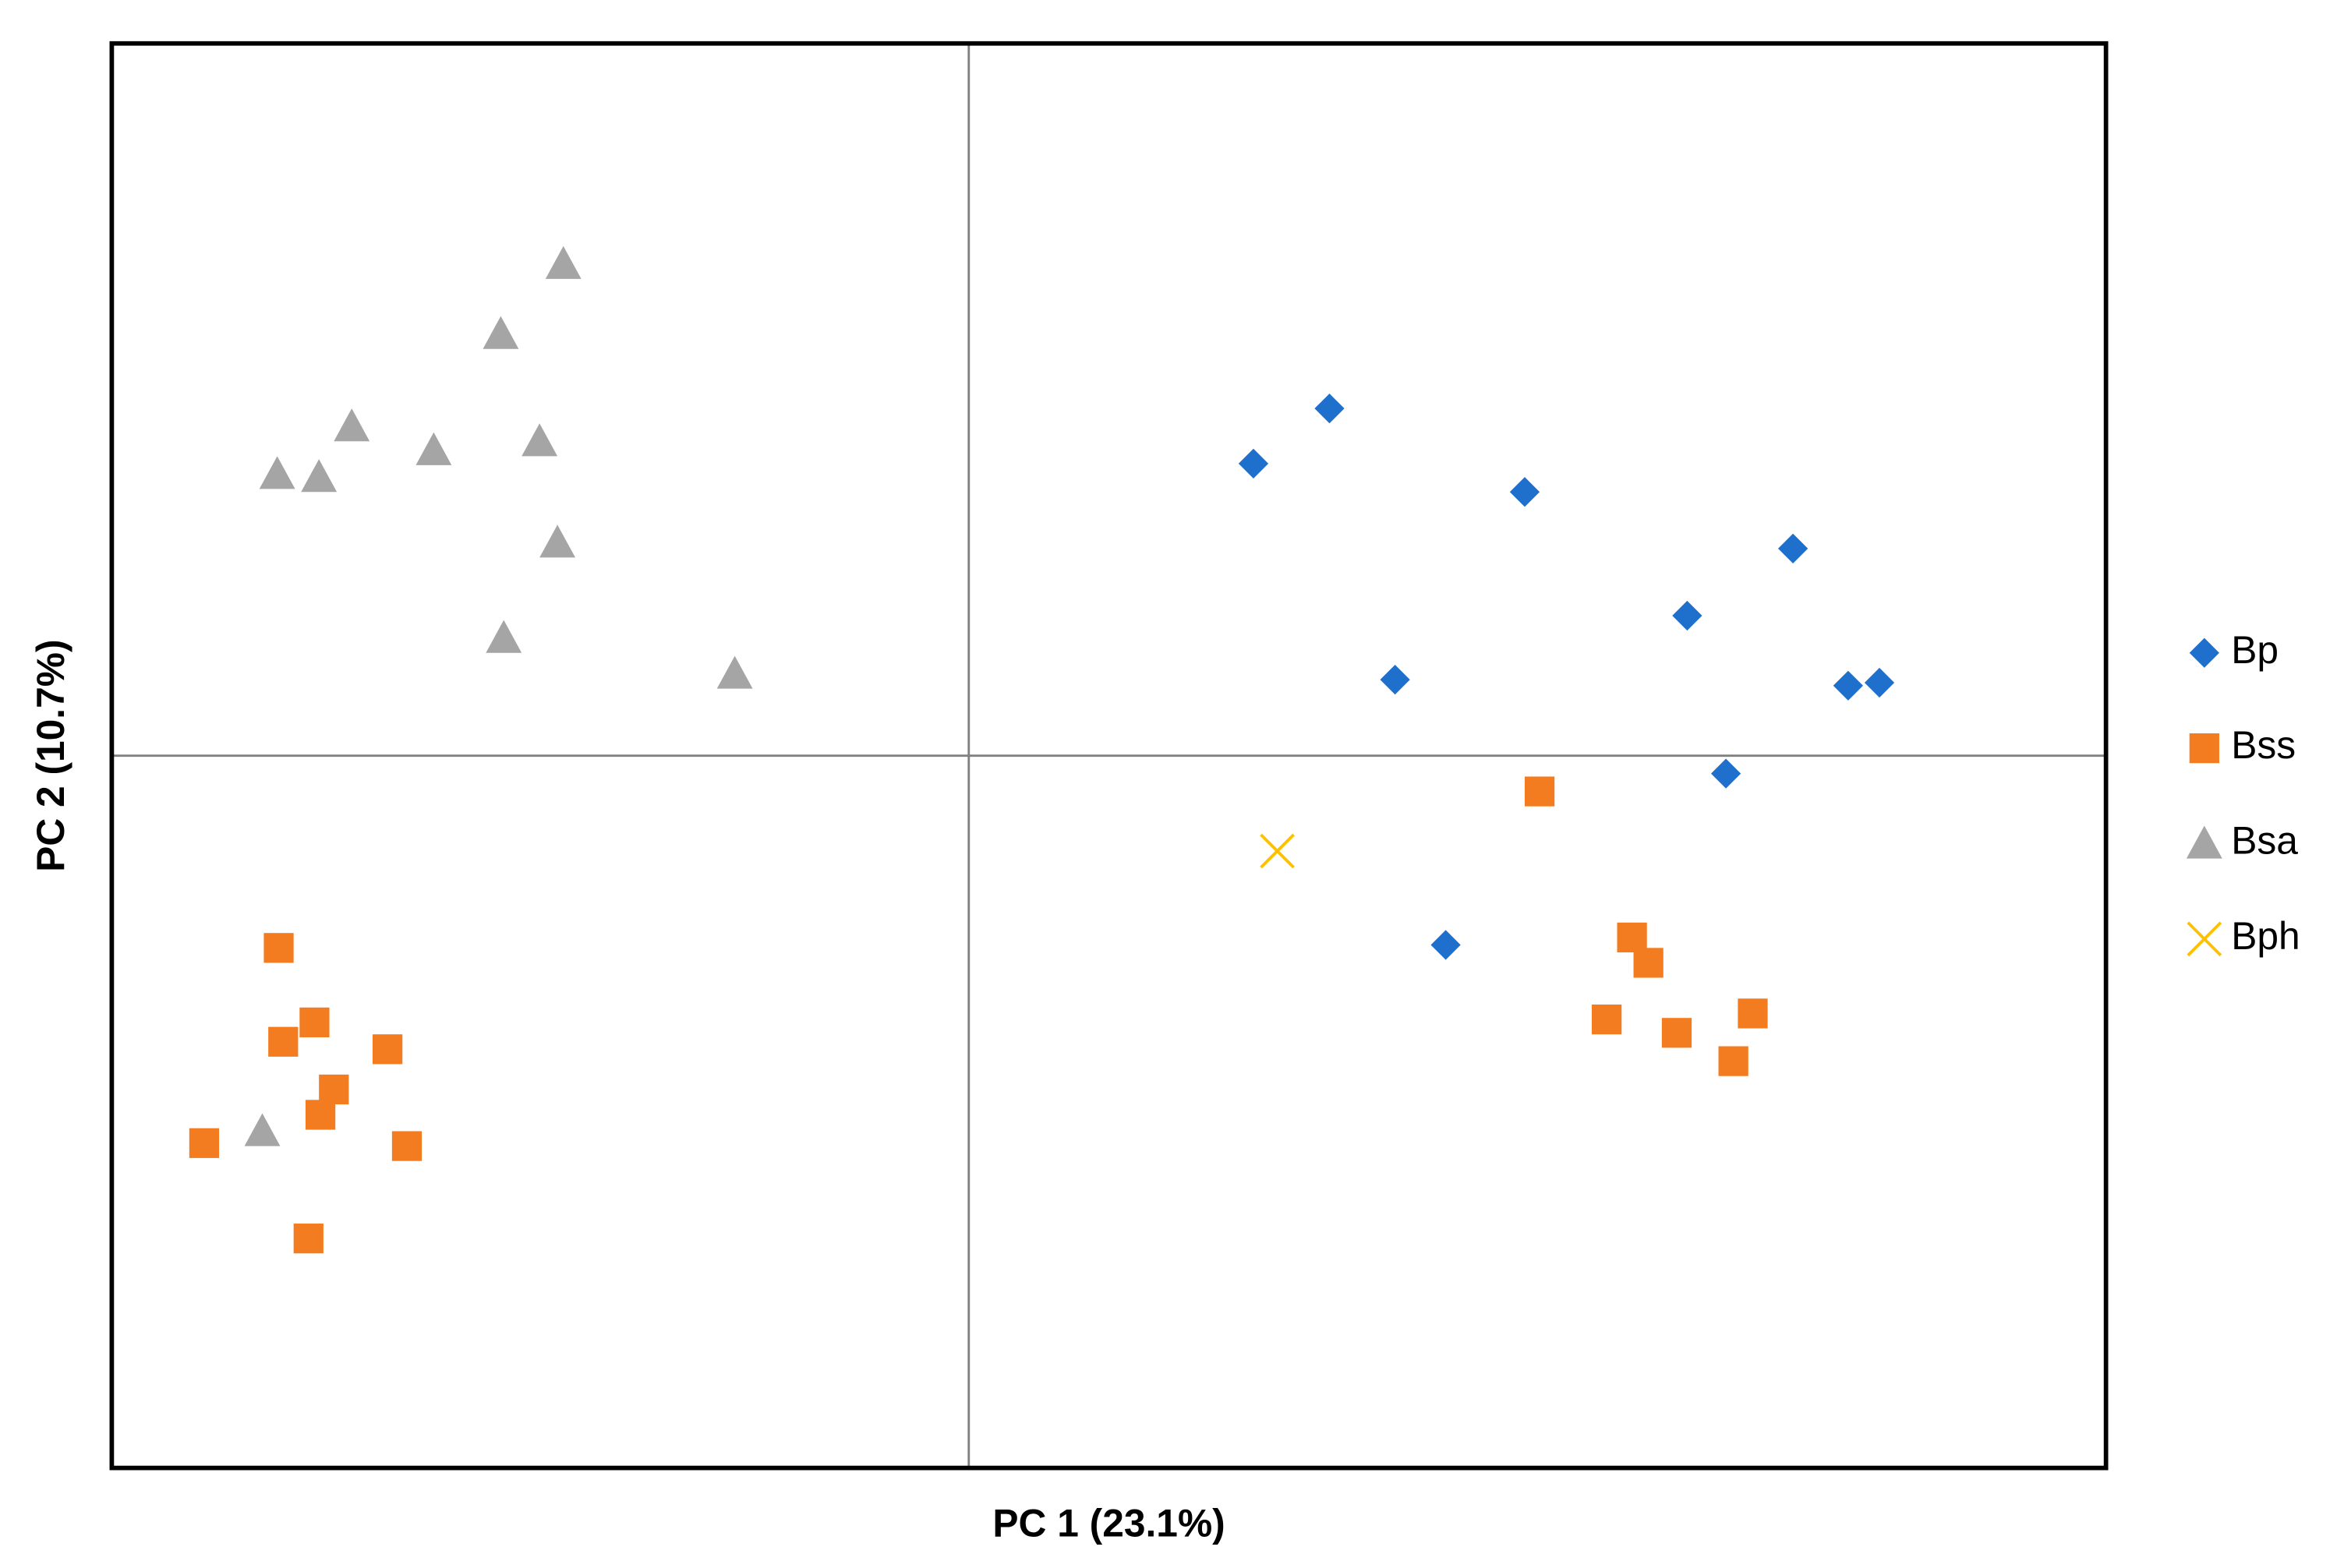  I want to click on legend-label: Bp, so click(2255, 650).